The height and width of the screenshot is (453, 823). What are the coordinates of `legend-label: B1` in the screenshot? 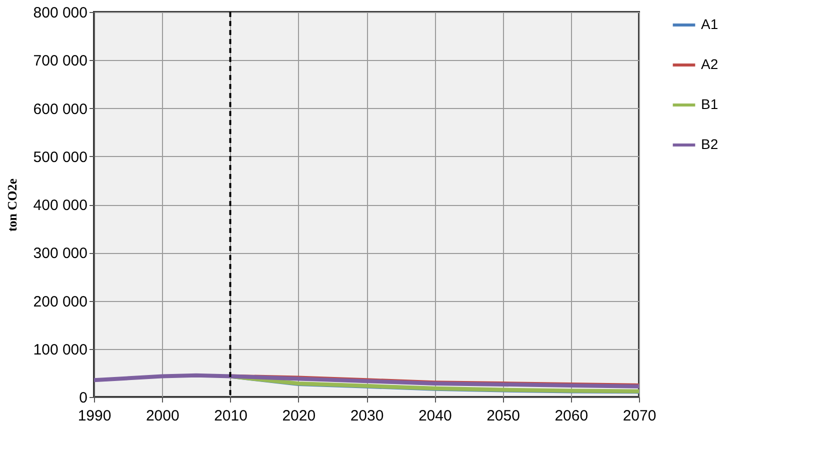 It's located at (709, 104).